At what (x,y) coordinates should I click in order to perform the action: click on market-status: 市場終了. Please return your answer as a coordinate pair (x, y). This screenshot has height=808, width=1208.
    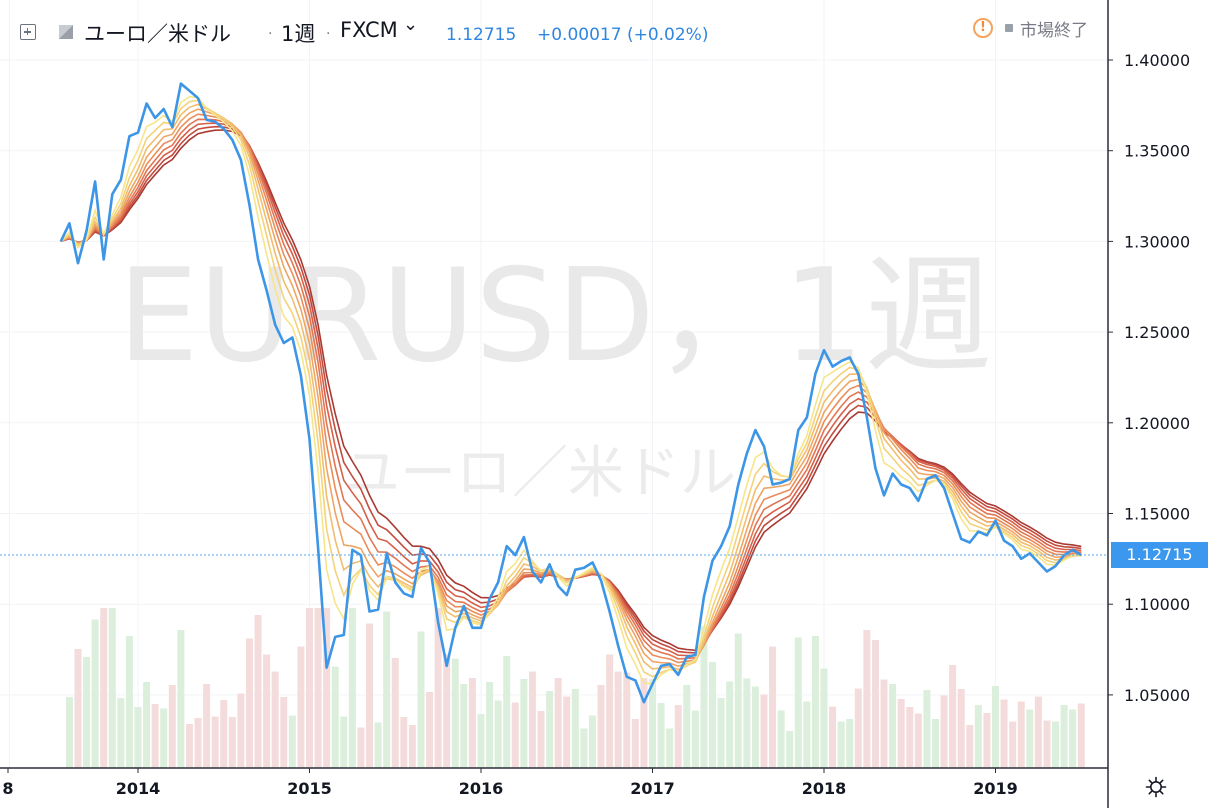
    Looking at the image, I should click on (1054, 31).